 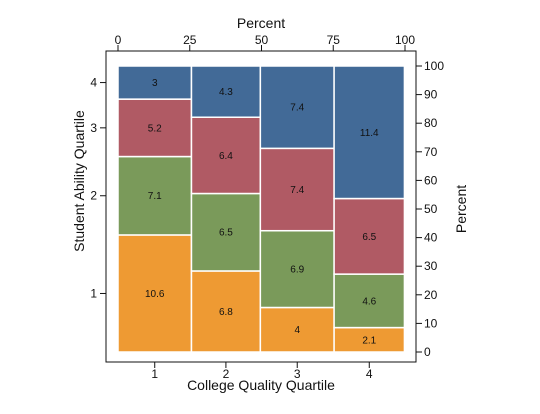 I want to click on mosaic-cell-col4-row2, so click(x=369, y=301).